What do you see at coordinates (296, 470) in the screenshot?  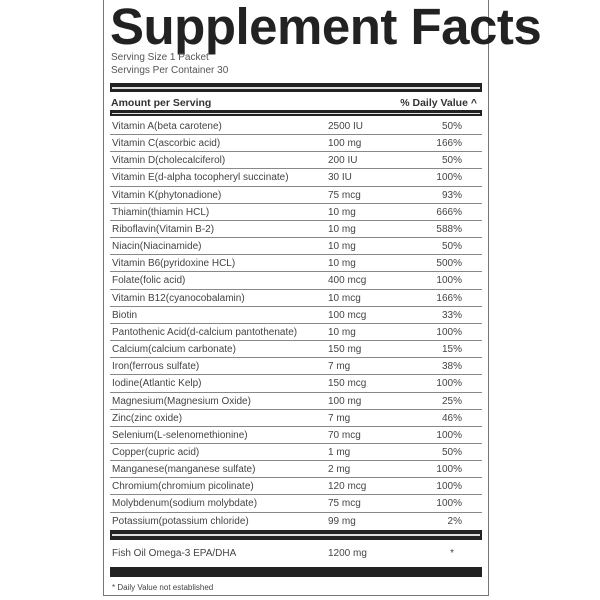 I see `table-row: Manganese(manganese sulfate) 2 mg 100%` at bounding box center [296, 470].